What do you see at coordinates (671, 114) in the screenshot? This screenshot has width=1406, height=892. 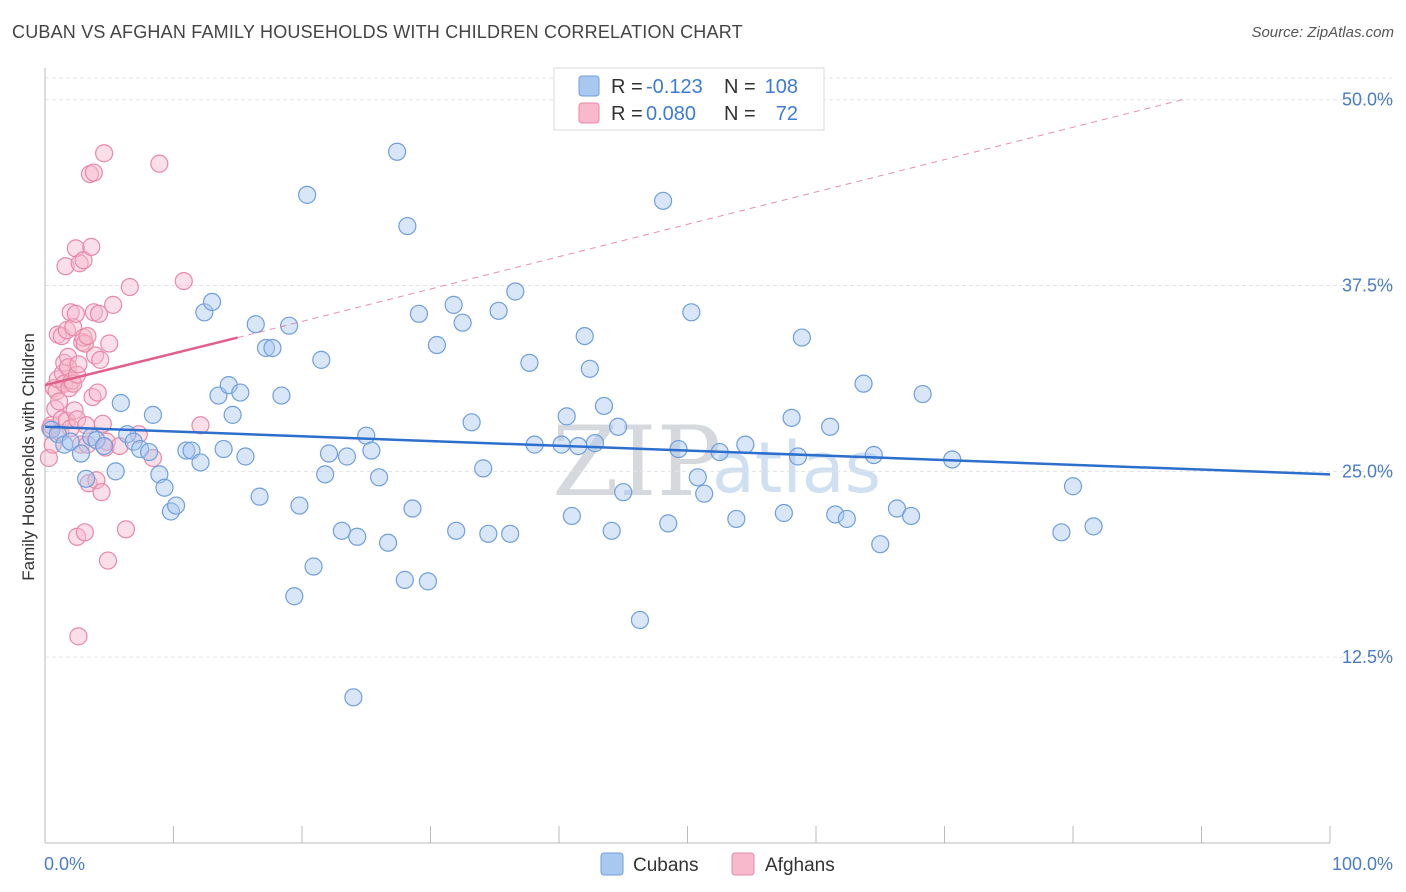 I see `legend-r-value-afghans: 0.080` at bounding box center [671, 114].